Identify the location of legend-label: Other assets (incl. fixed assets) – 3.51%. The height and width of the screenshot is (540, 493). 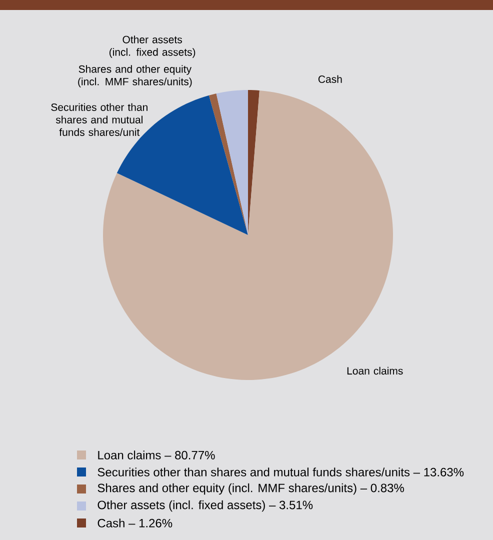
(205, 506).